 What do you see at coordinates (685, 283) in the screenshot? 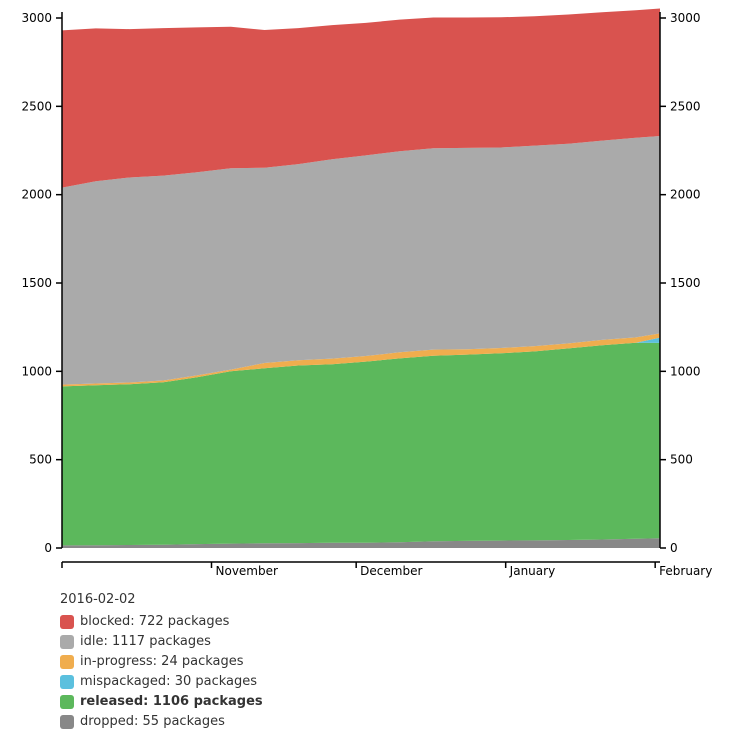
I see `y-tick-label-right: 1500` at bounding box center [685, 283].